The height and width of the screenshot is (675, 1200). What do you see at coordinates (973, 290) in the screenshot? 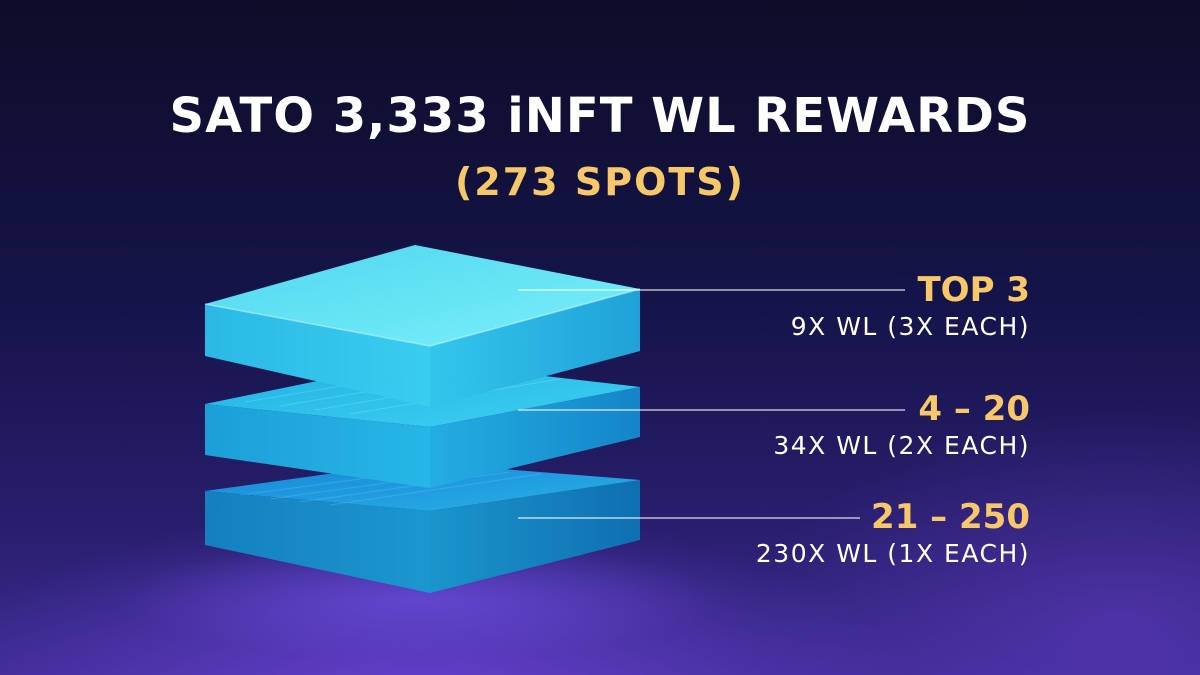
I see `tier-rank: TOP 3` at bounding box center [973, 290].